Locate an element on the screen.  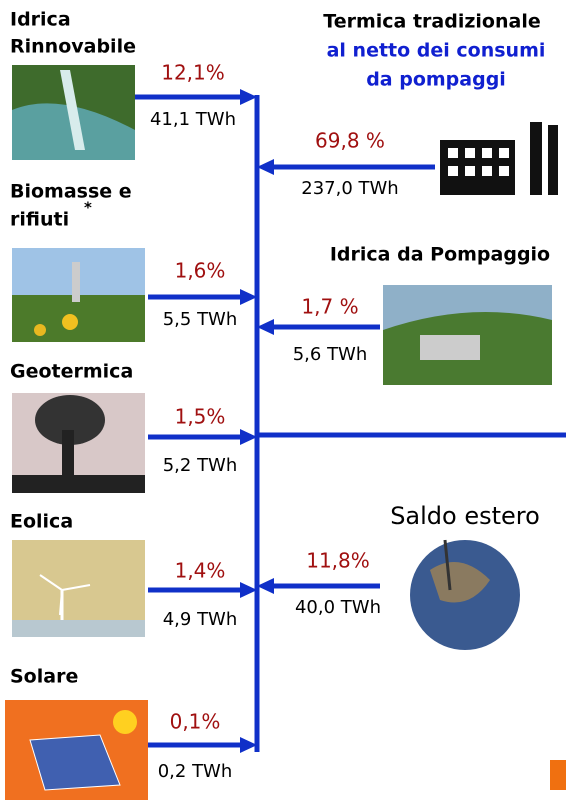
heading: Idrica is located at coordinates (40, 20).